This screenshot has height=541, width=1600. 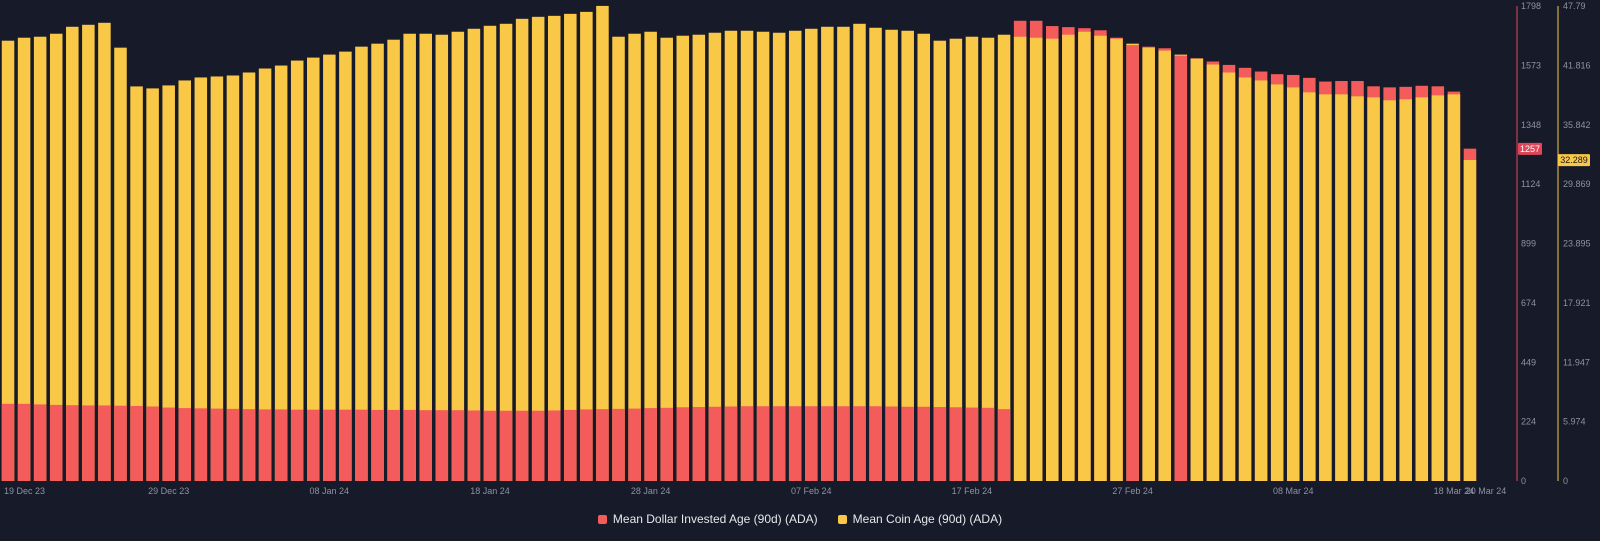 What do you see at coordinates (972, 491) in the screenshot?
I see `x-axis-tick-label: 17 Feb 24` at bounding box center [972, 491].